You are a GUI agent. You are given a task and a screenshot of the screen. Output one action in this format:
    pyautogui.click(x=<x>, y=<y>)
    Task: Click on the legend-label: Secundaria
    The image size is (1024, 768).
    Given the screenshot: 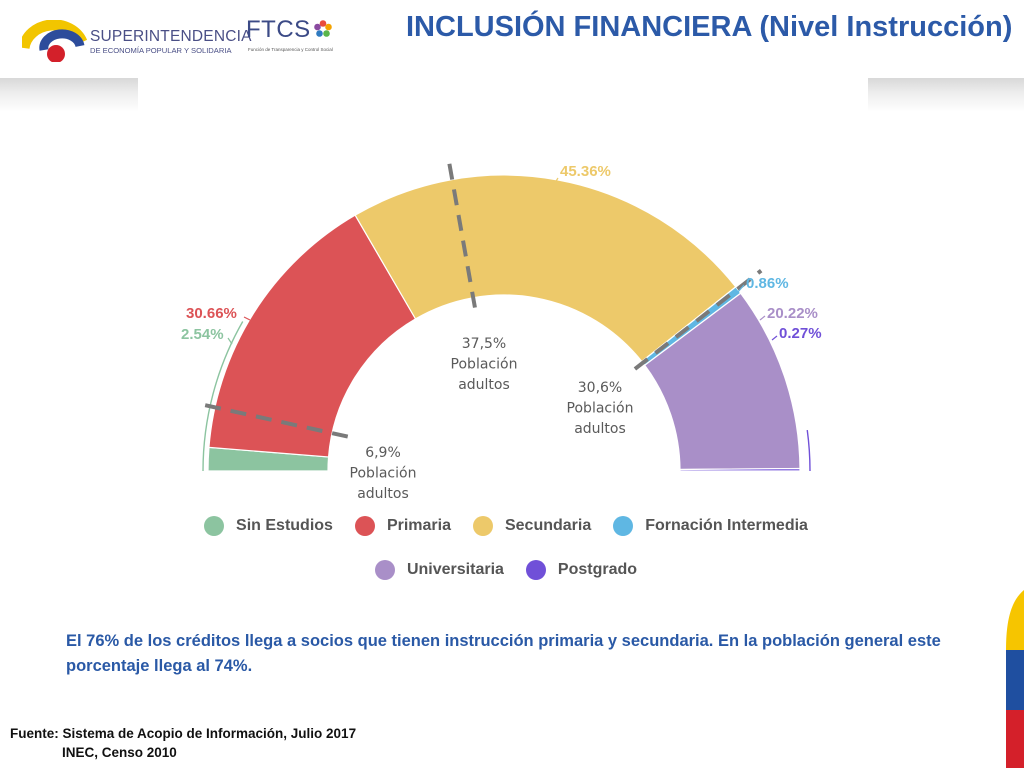 What is the action you would take?
    pyautogui.click(x=548, y=525)
    